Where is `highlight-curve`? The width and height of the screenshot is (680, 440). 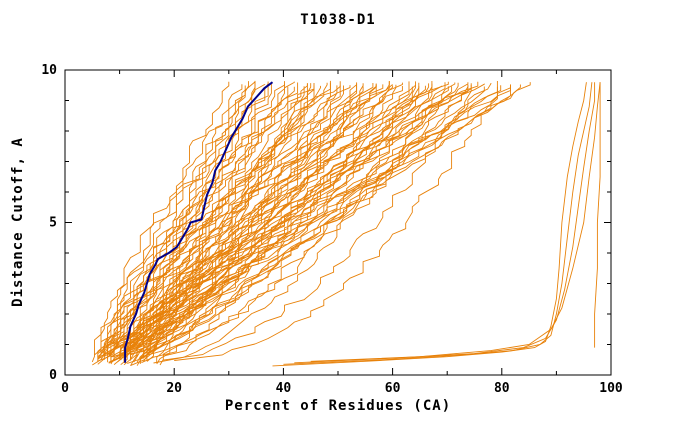
highlight-curve is located at coordinates (199, 222).